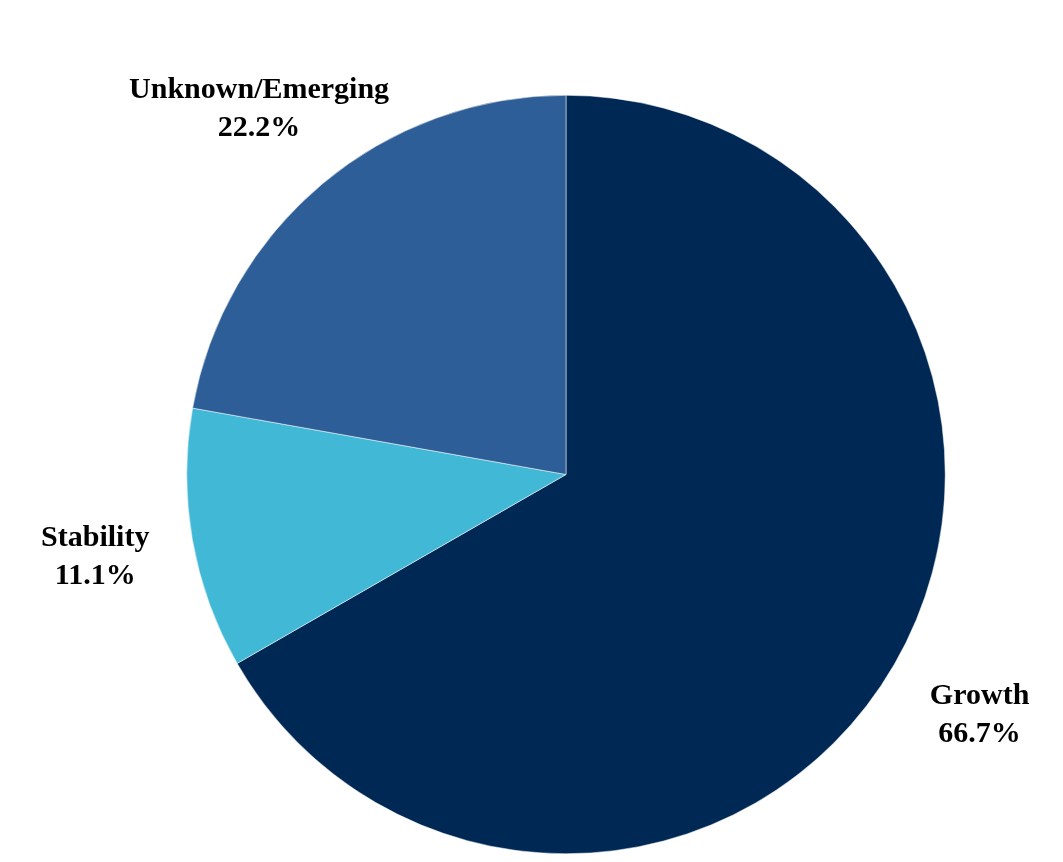  I want to click on slice-label: Stability, so click(95, 536).